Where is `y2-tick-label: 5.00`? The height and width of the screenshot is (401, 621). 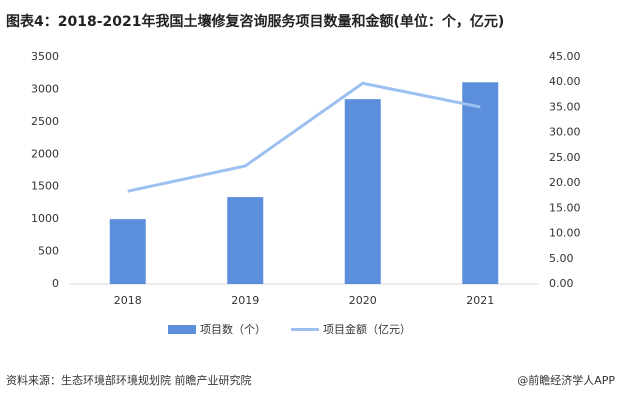 y2-tick-label: 5.00 is located at coordinates (561, 258).